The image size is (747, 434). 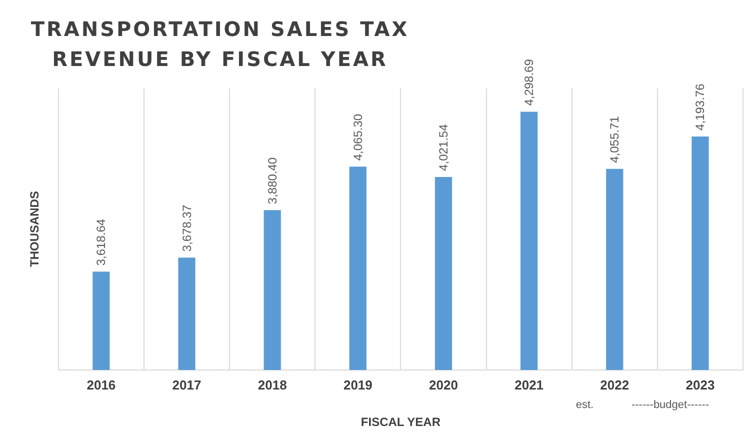 What do you see at coordinates (187, 228) in the screenshot?
I see `data-label: 3,678.37` at bounding box center [187, 228].